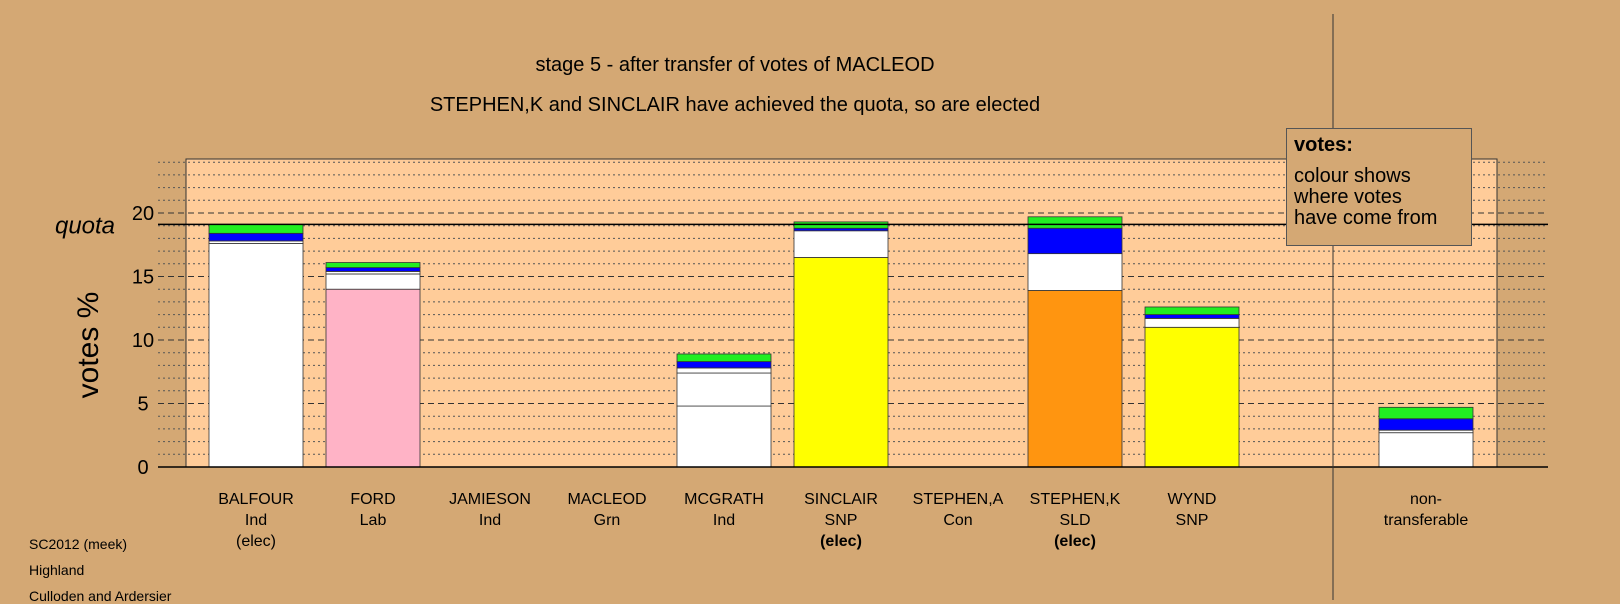  Describe the element at coordinates (1366, 218) in the screenshot. I see `legend-line-3: have come from` at that location.